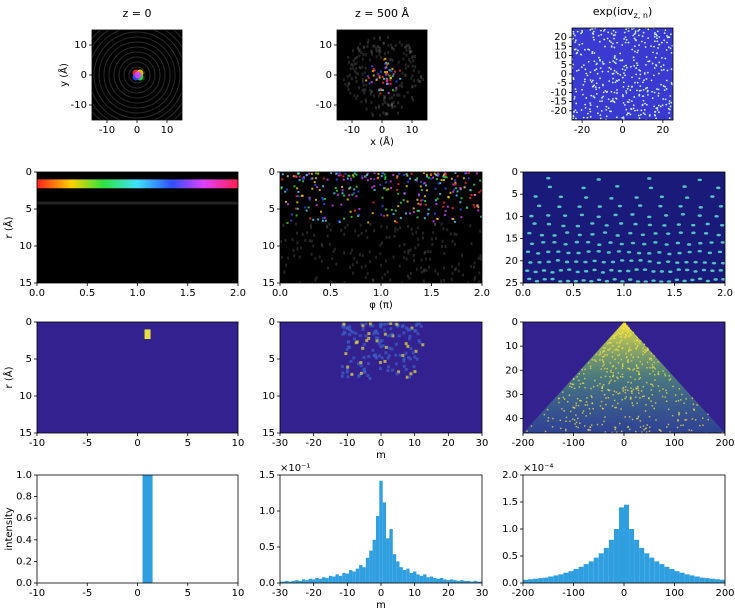  Describe the element at coordinates (381, 305) in the screenshot. I see `x-axis-label: φ (π)` at that location.